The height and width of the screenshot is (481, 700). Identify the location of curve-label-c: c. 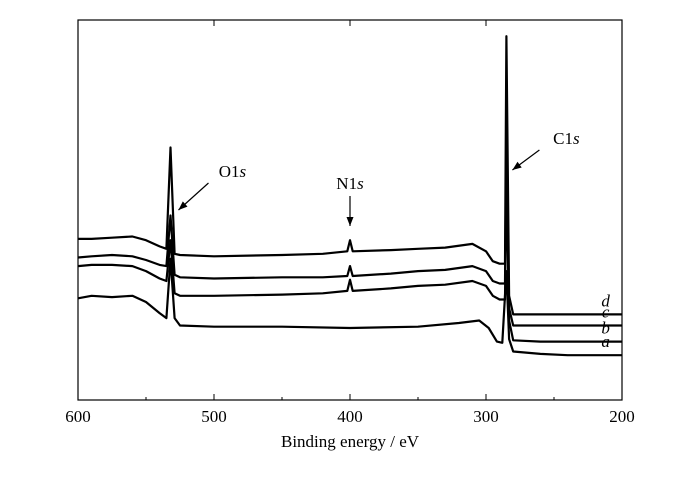
(606, 311).